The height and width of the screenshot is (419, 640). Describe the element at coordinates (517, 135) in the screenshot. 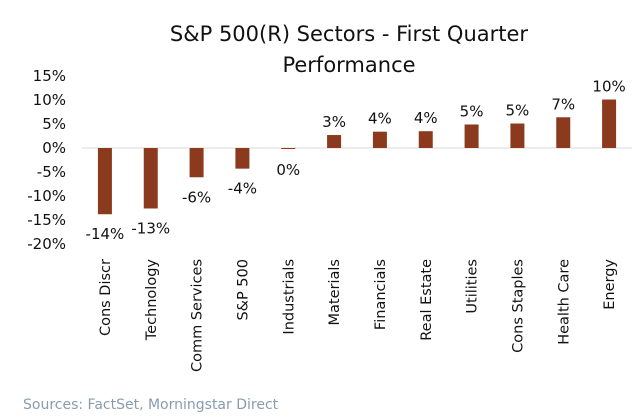

I see `bar-cons-staples` at that location.